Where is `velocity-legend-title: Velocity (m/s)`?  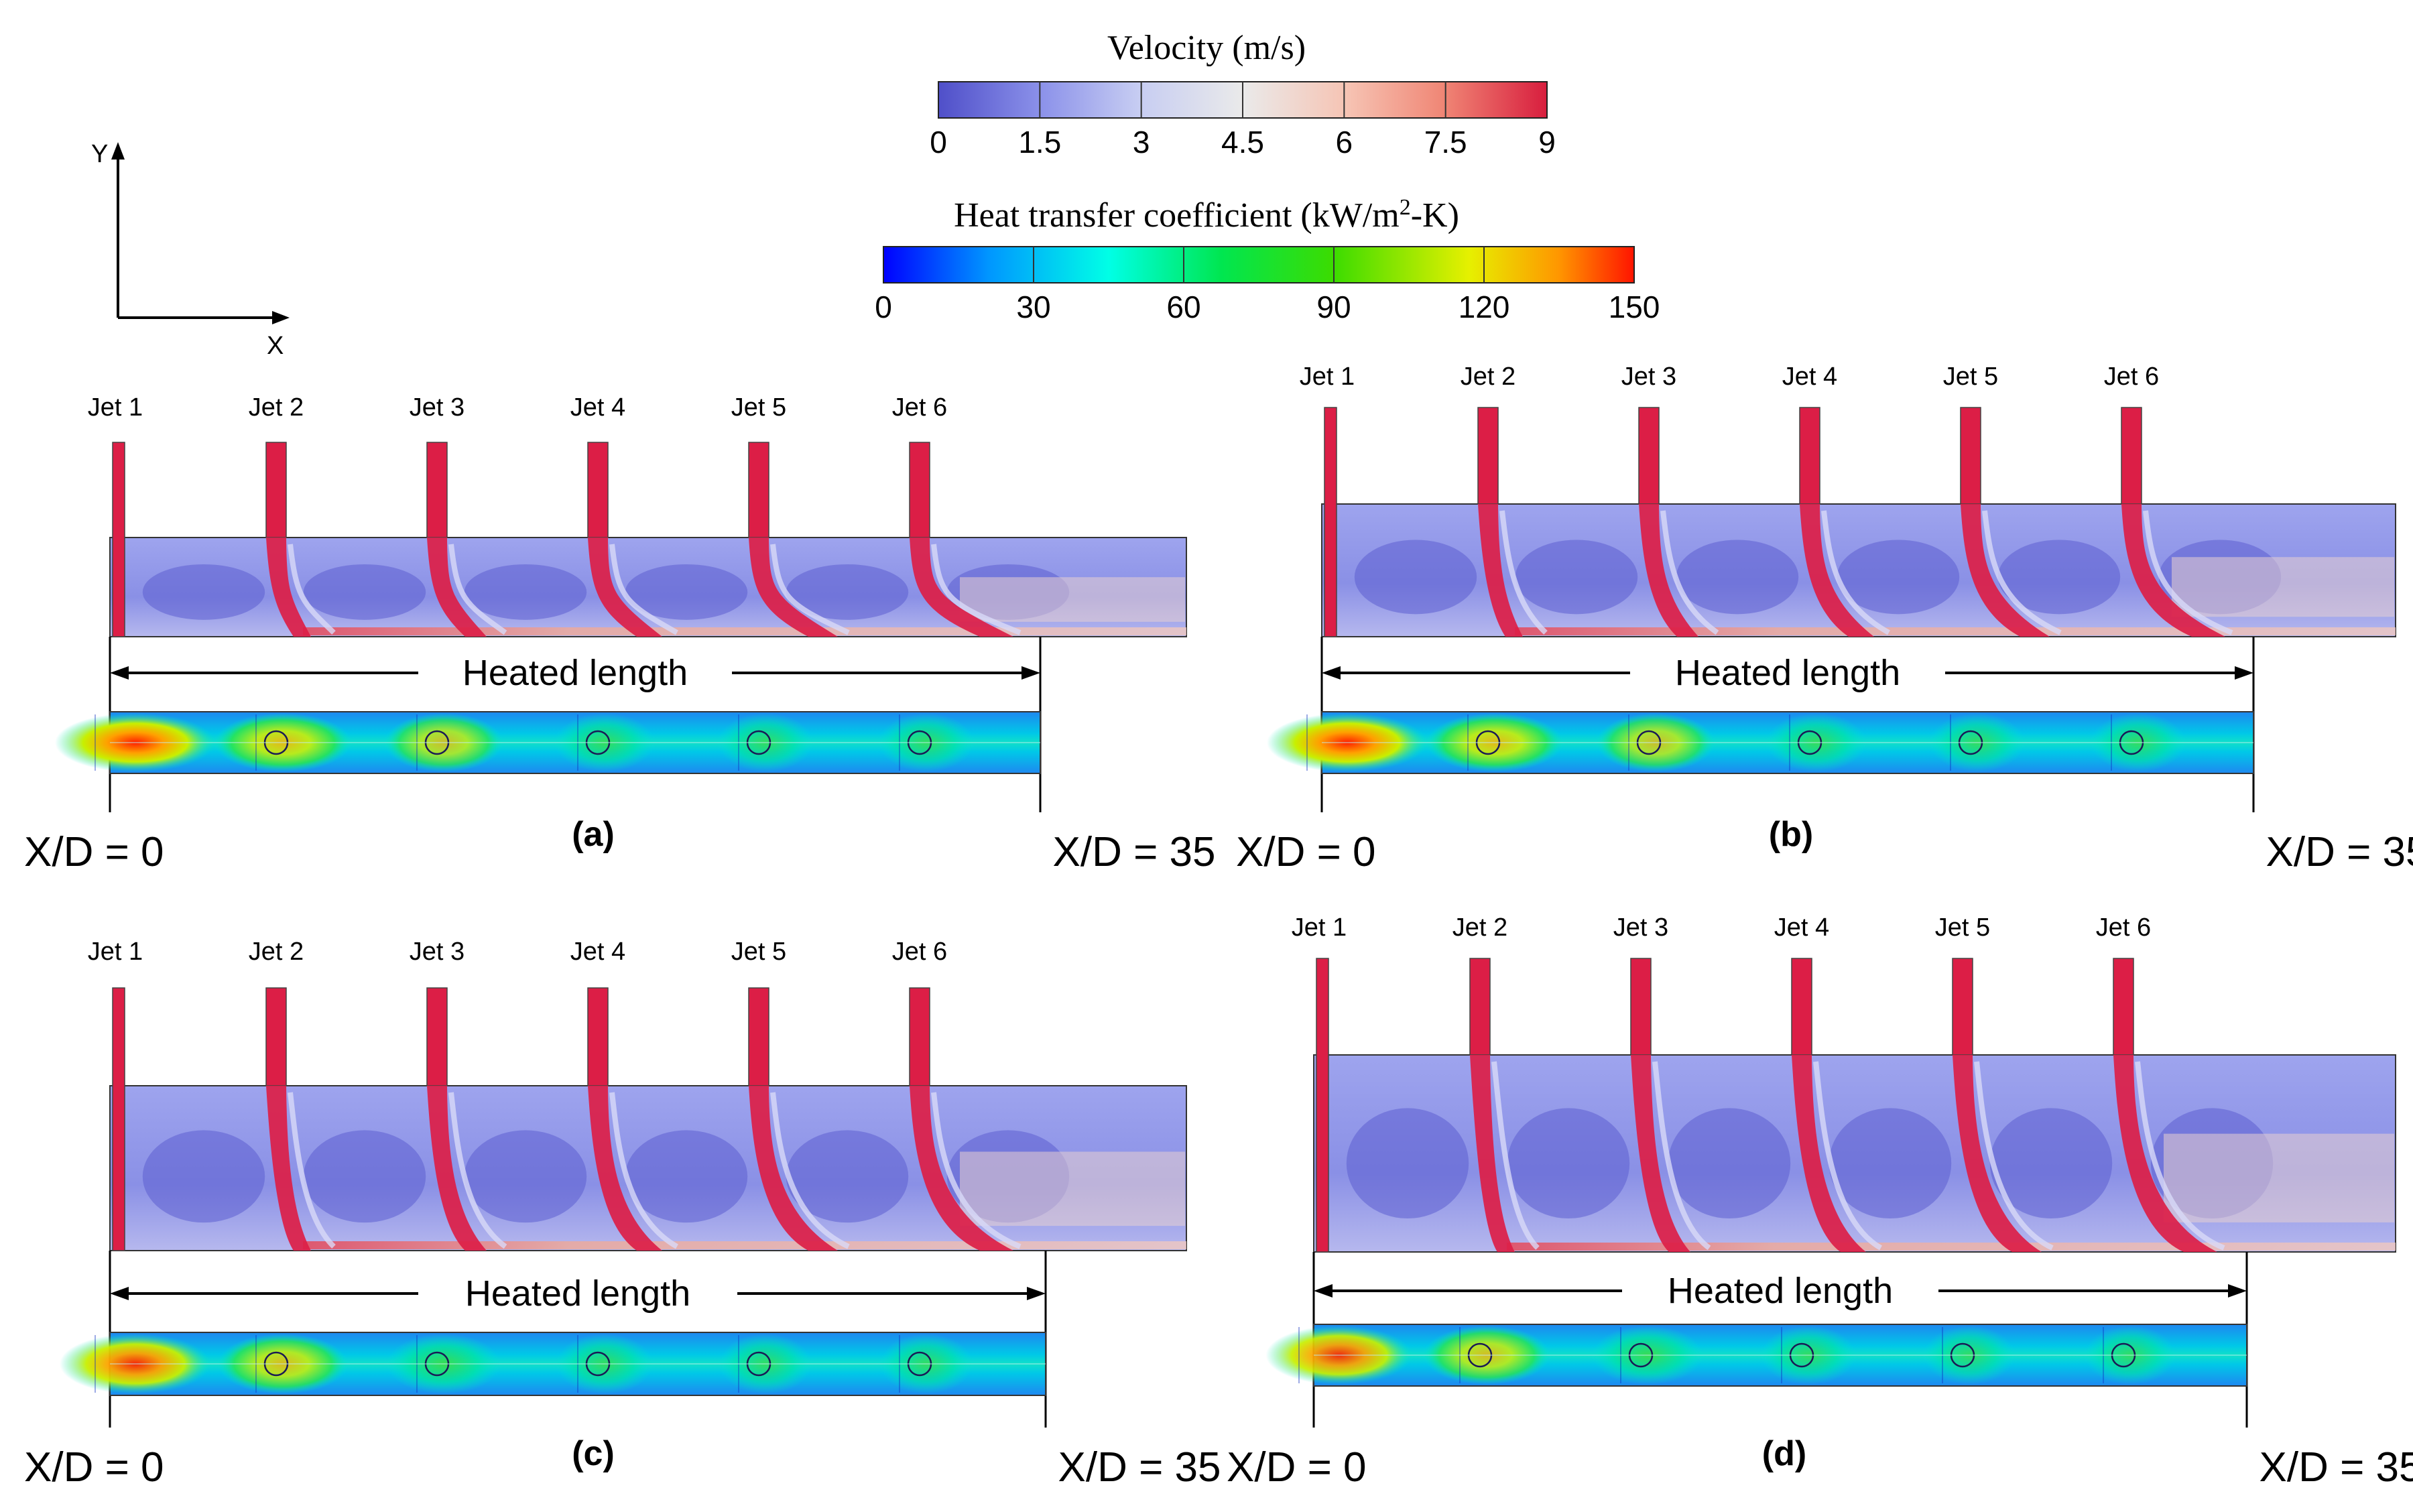
velocity-legend-title: Velocity (m/s) is located at coordinates (1206, 48).